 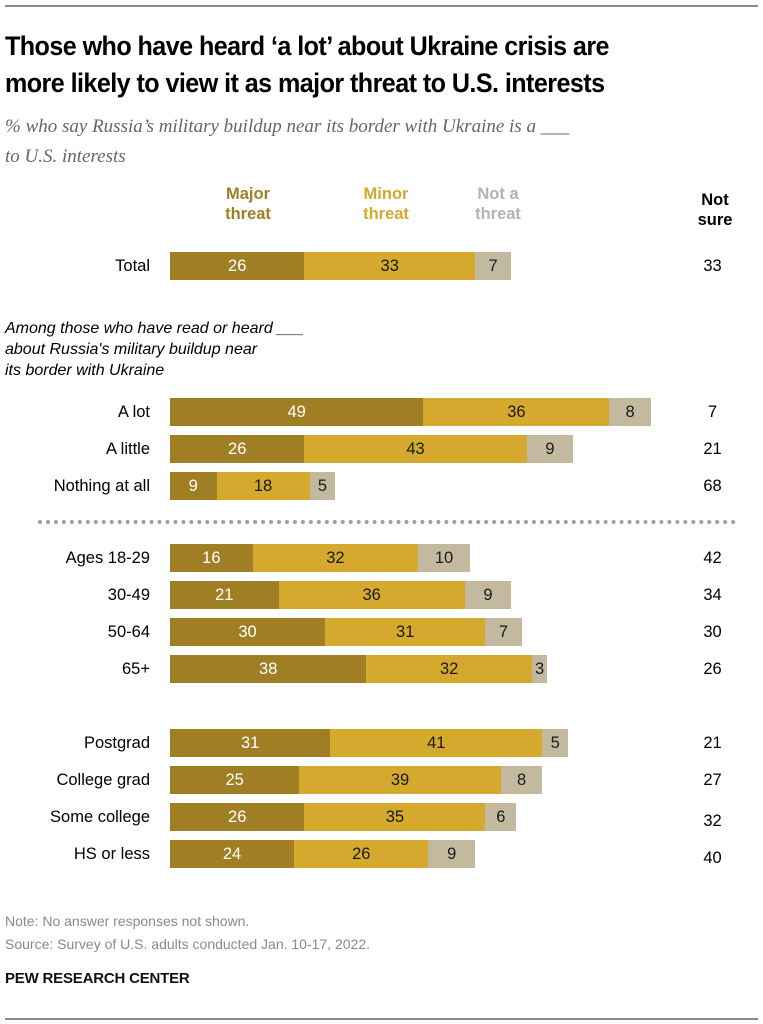 I want to click on row-label-hs-or-less: HS or less, so click(x=111, y=854).